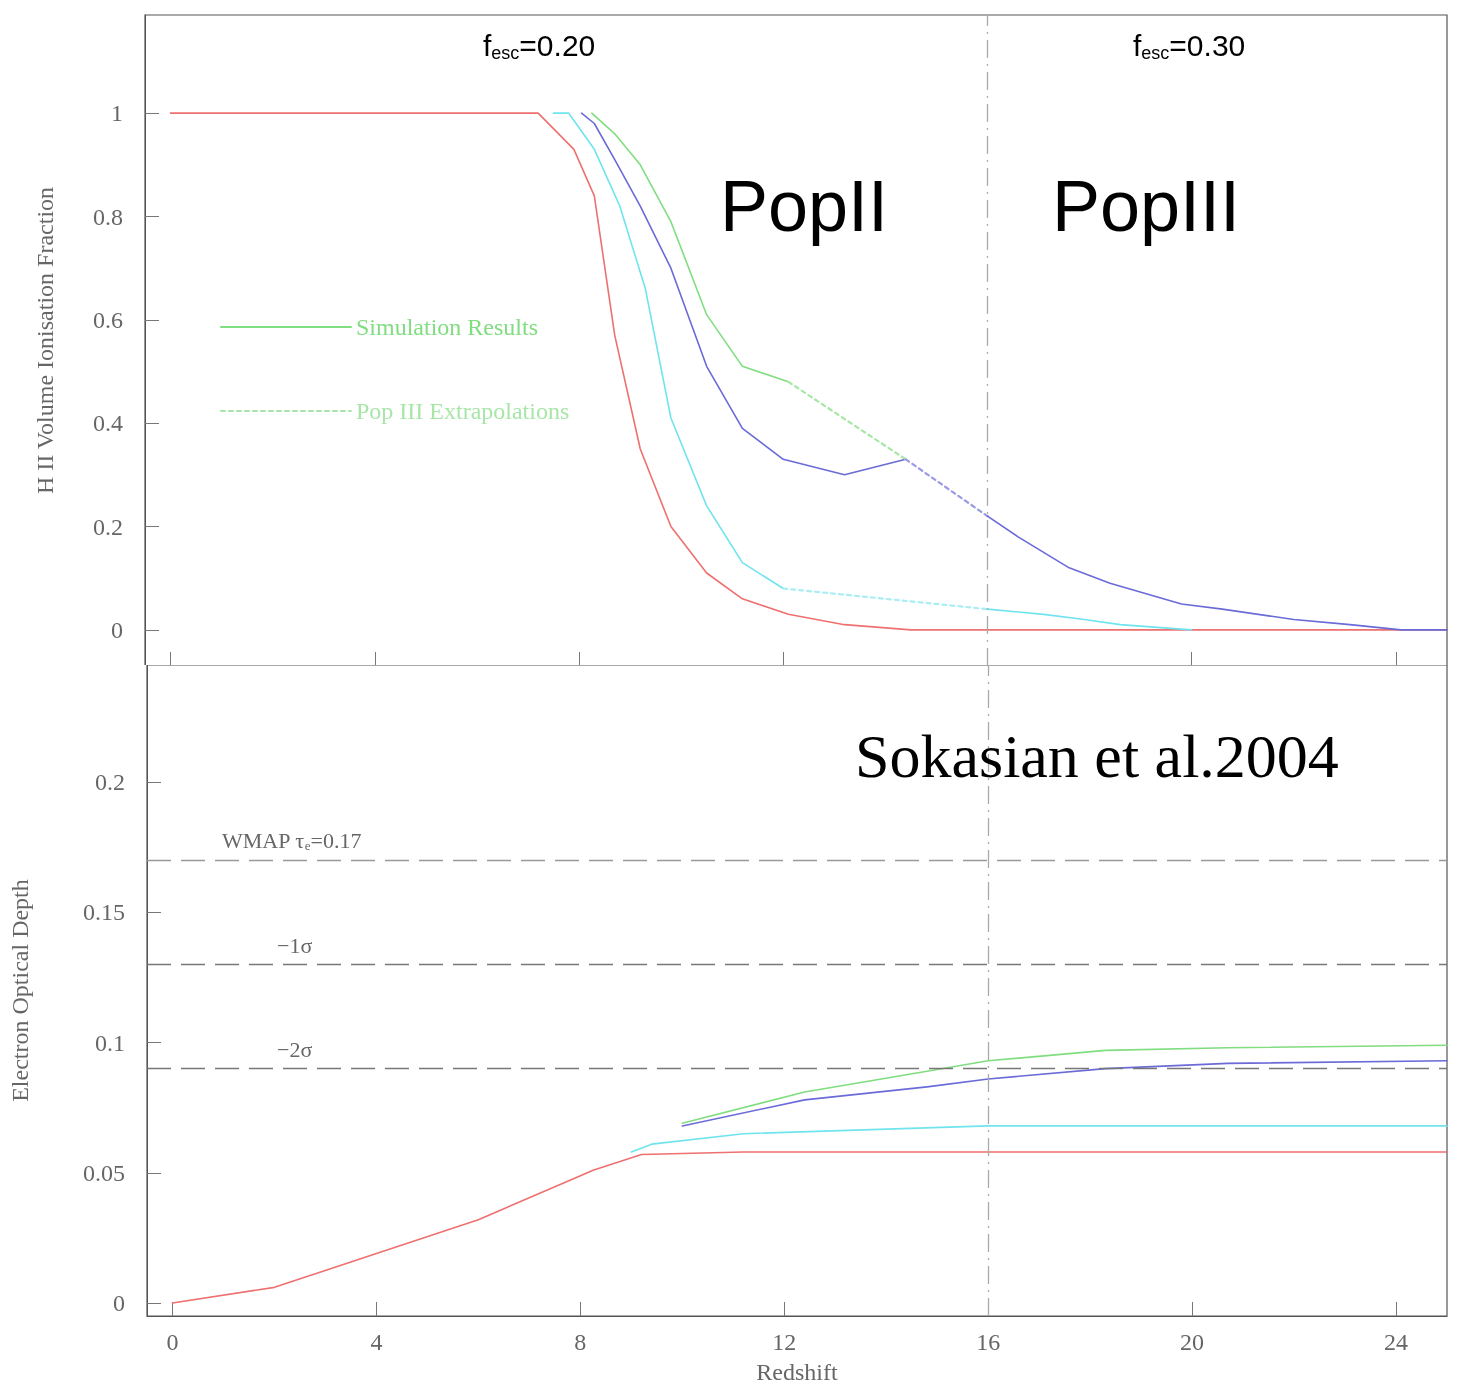 The image size is (1457, 1390). I want to click on y-tick-label: 1, so click(117, 113).